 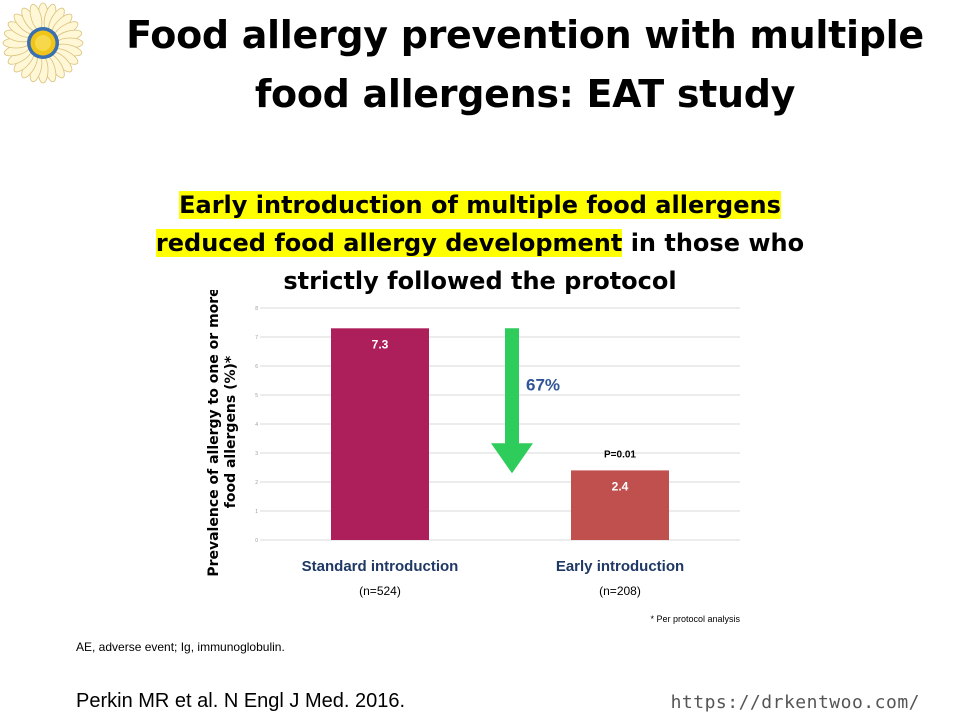 What do you see at coordinates (620, 454) in the screenshot?
I see `p-value-annotation: P=0.01` at bounding box center [620, 454].